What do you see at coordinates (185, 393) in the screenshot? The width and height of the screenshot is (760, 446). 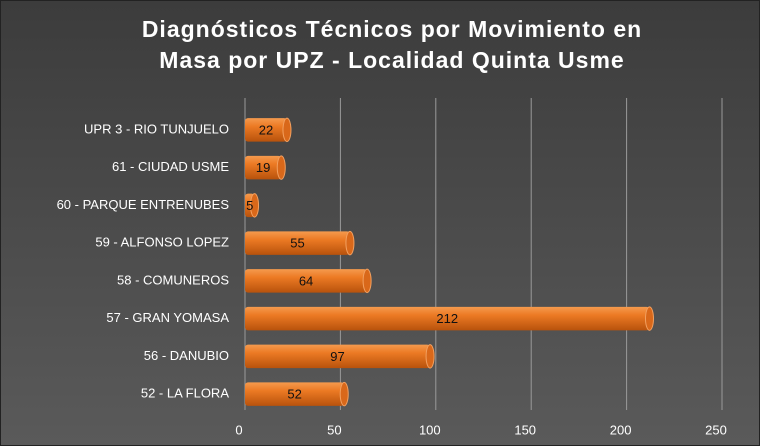 I see `y-tick-label: 52 - LA FLORA` at bounding box center [185, 393].